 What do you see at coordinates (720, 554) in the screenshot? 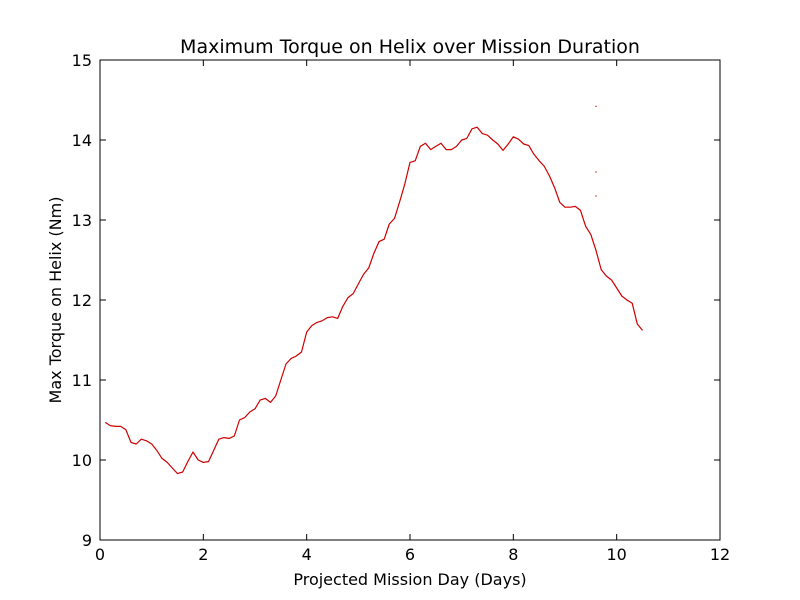
I see `x-tick-label: 12` at bounding box center [720, 554].